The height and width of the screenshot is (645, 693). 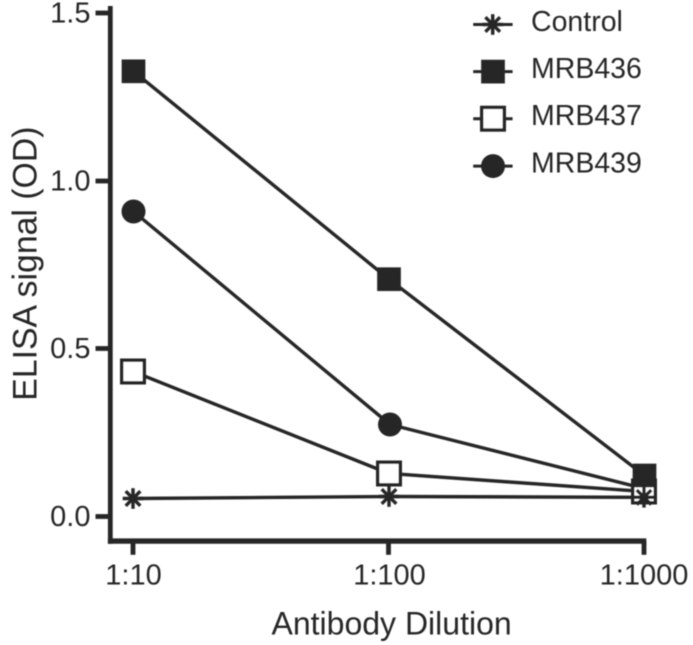 What do you see at coordinates (70, 349) in the screenshot?
I see `svg-text: 0.5` at bounding box center [70, 349].